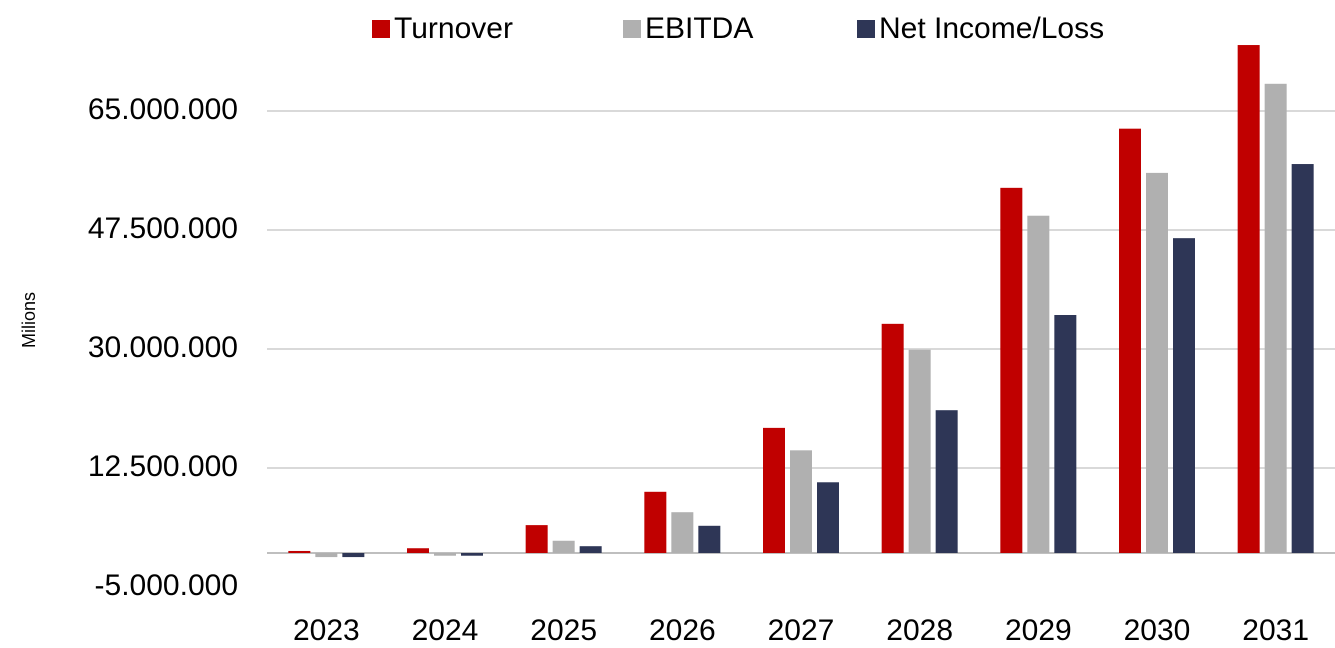 This screenshot has width=1335, height=648. Describe the element at coordinates (163, 466) in the screenshot. I see `y-tick-label: 12.500.000` at that location.